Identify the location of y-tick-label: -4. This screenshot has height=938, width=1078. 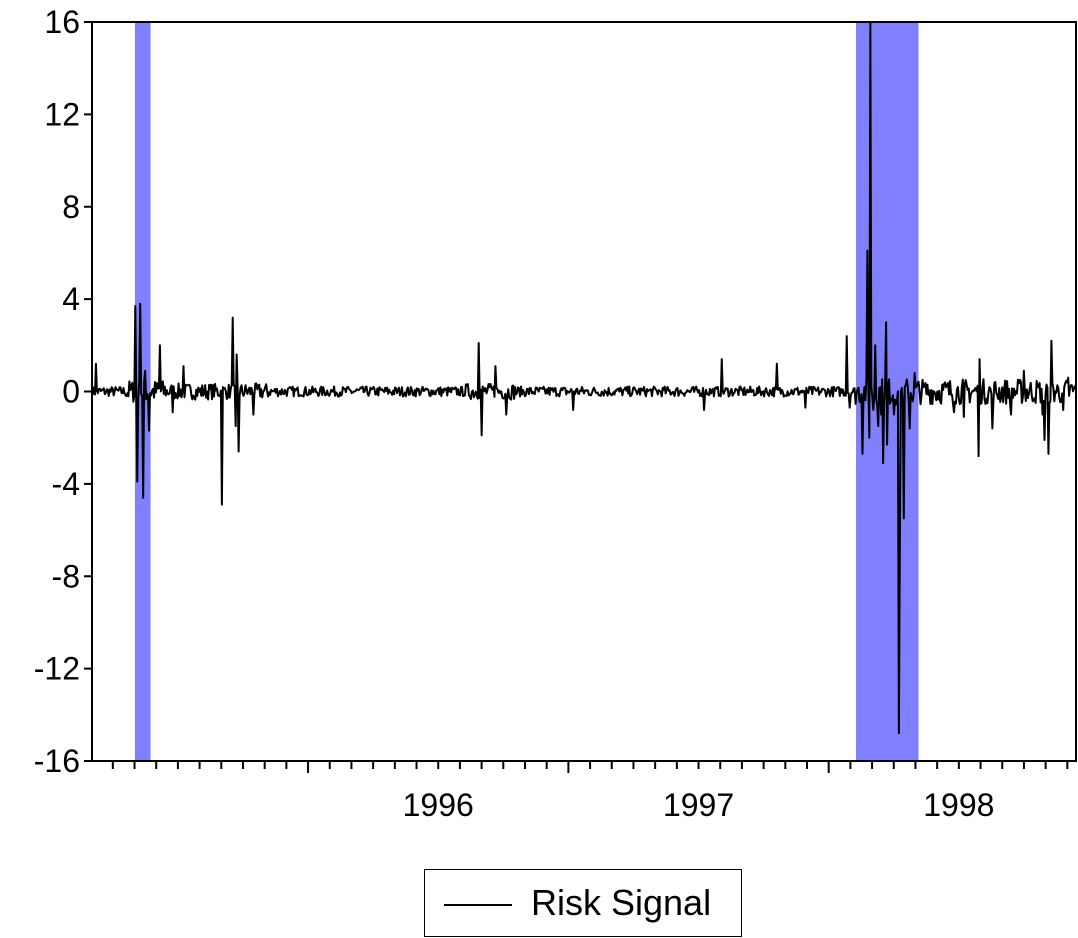
(66, 484).